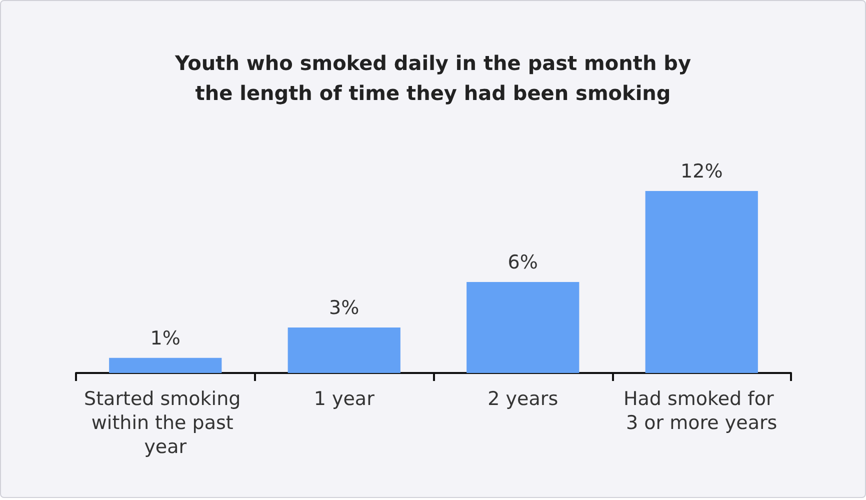  I want to click on data-label: 12%, so click(701, 171).